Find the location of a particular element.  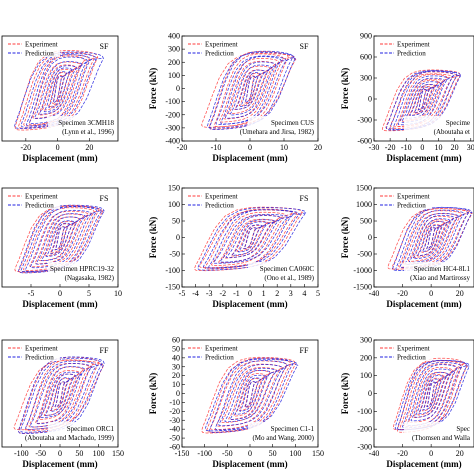

y-tick-label: 20 is located at coordinates (176, 375).